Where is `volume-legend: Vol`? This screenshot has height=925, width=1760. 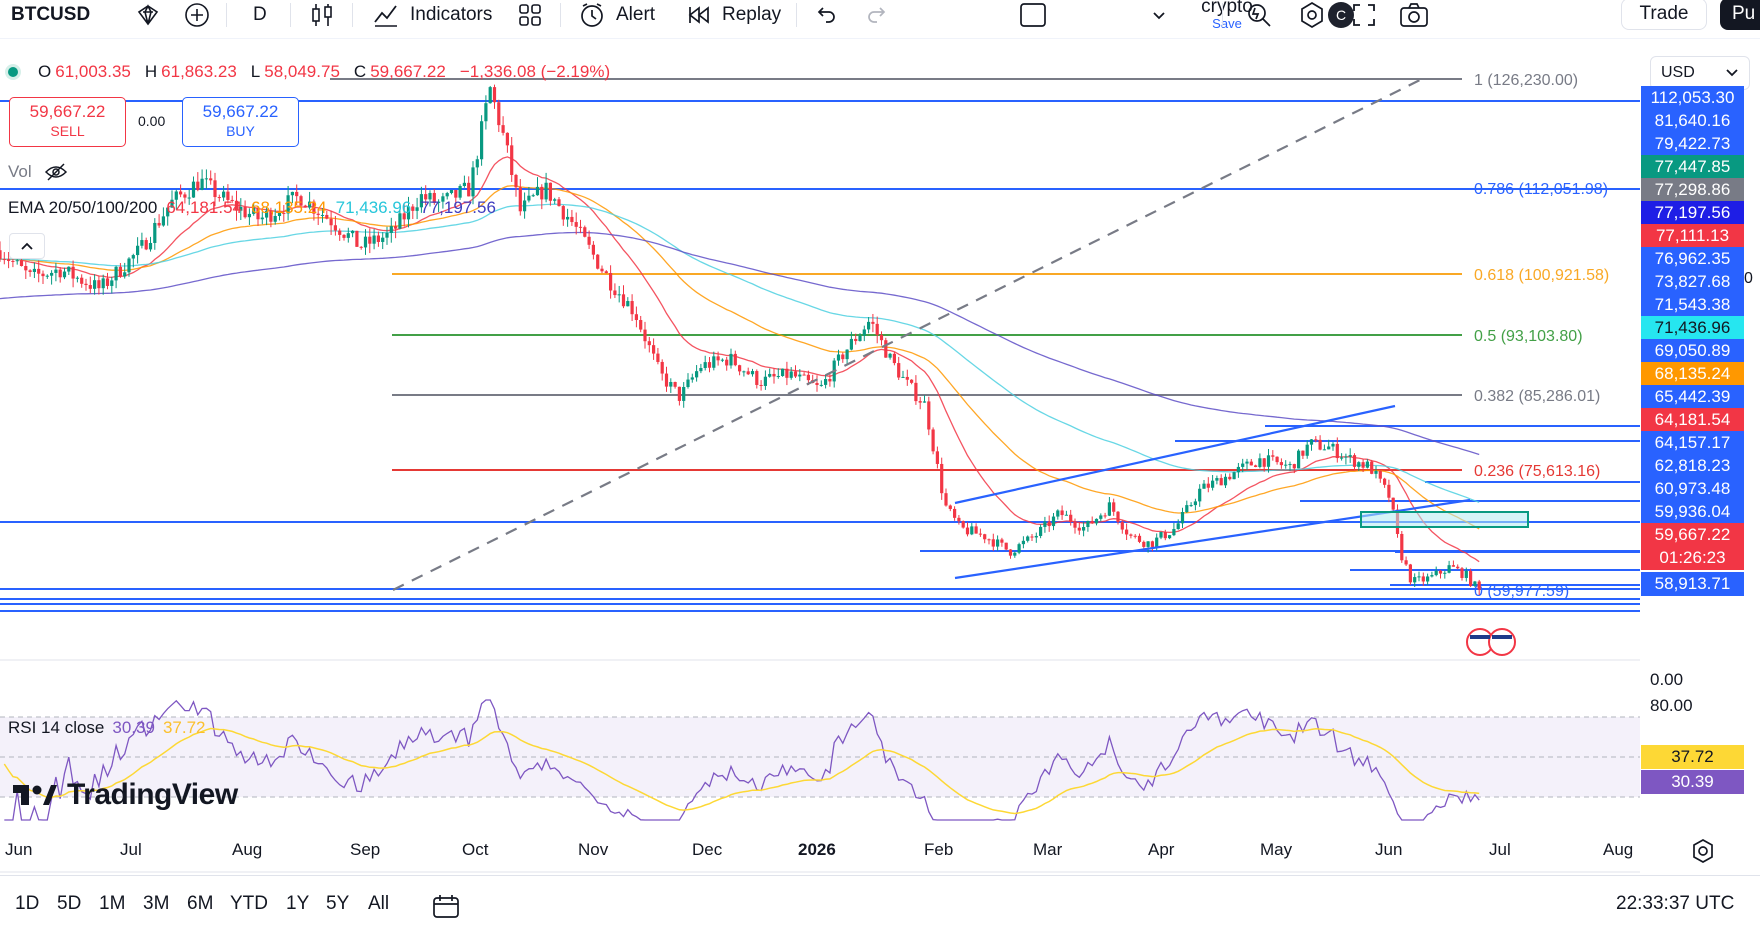
volume-legend: Vol is located at coordinates (38, 172).